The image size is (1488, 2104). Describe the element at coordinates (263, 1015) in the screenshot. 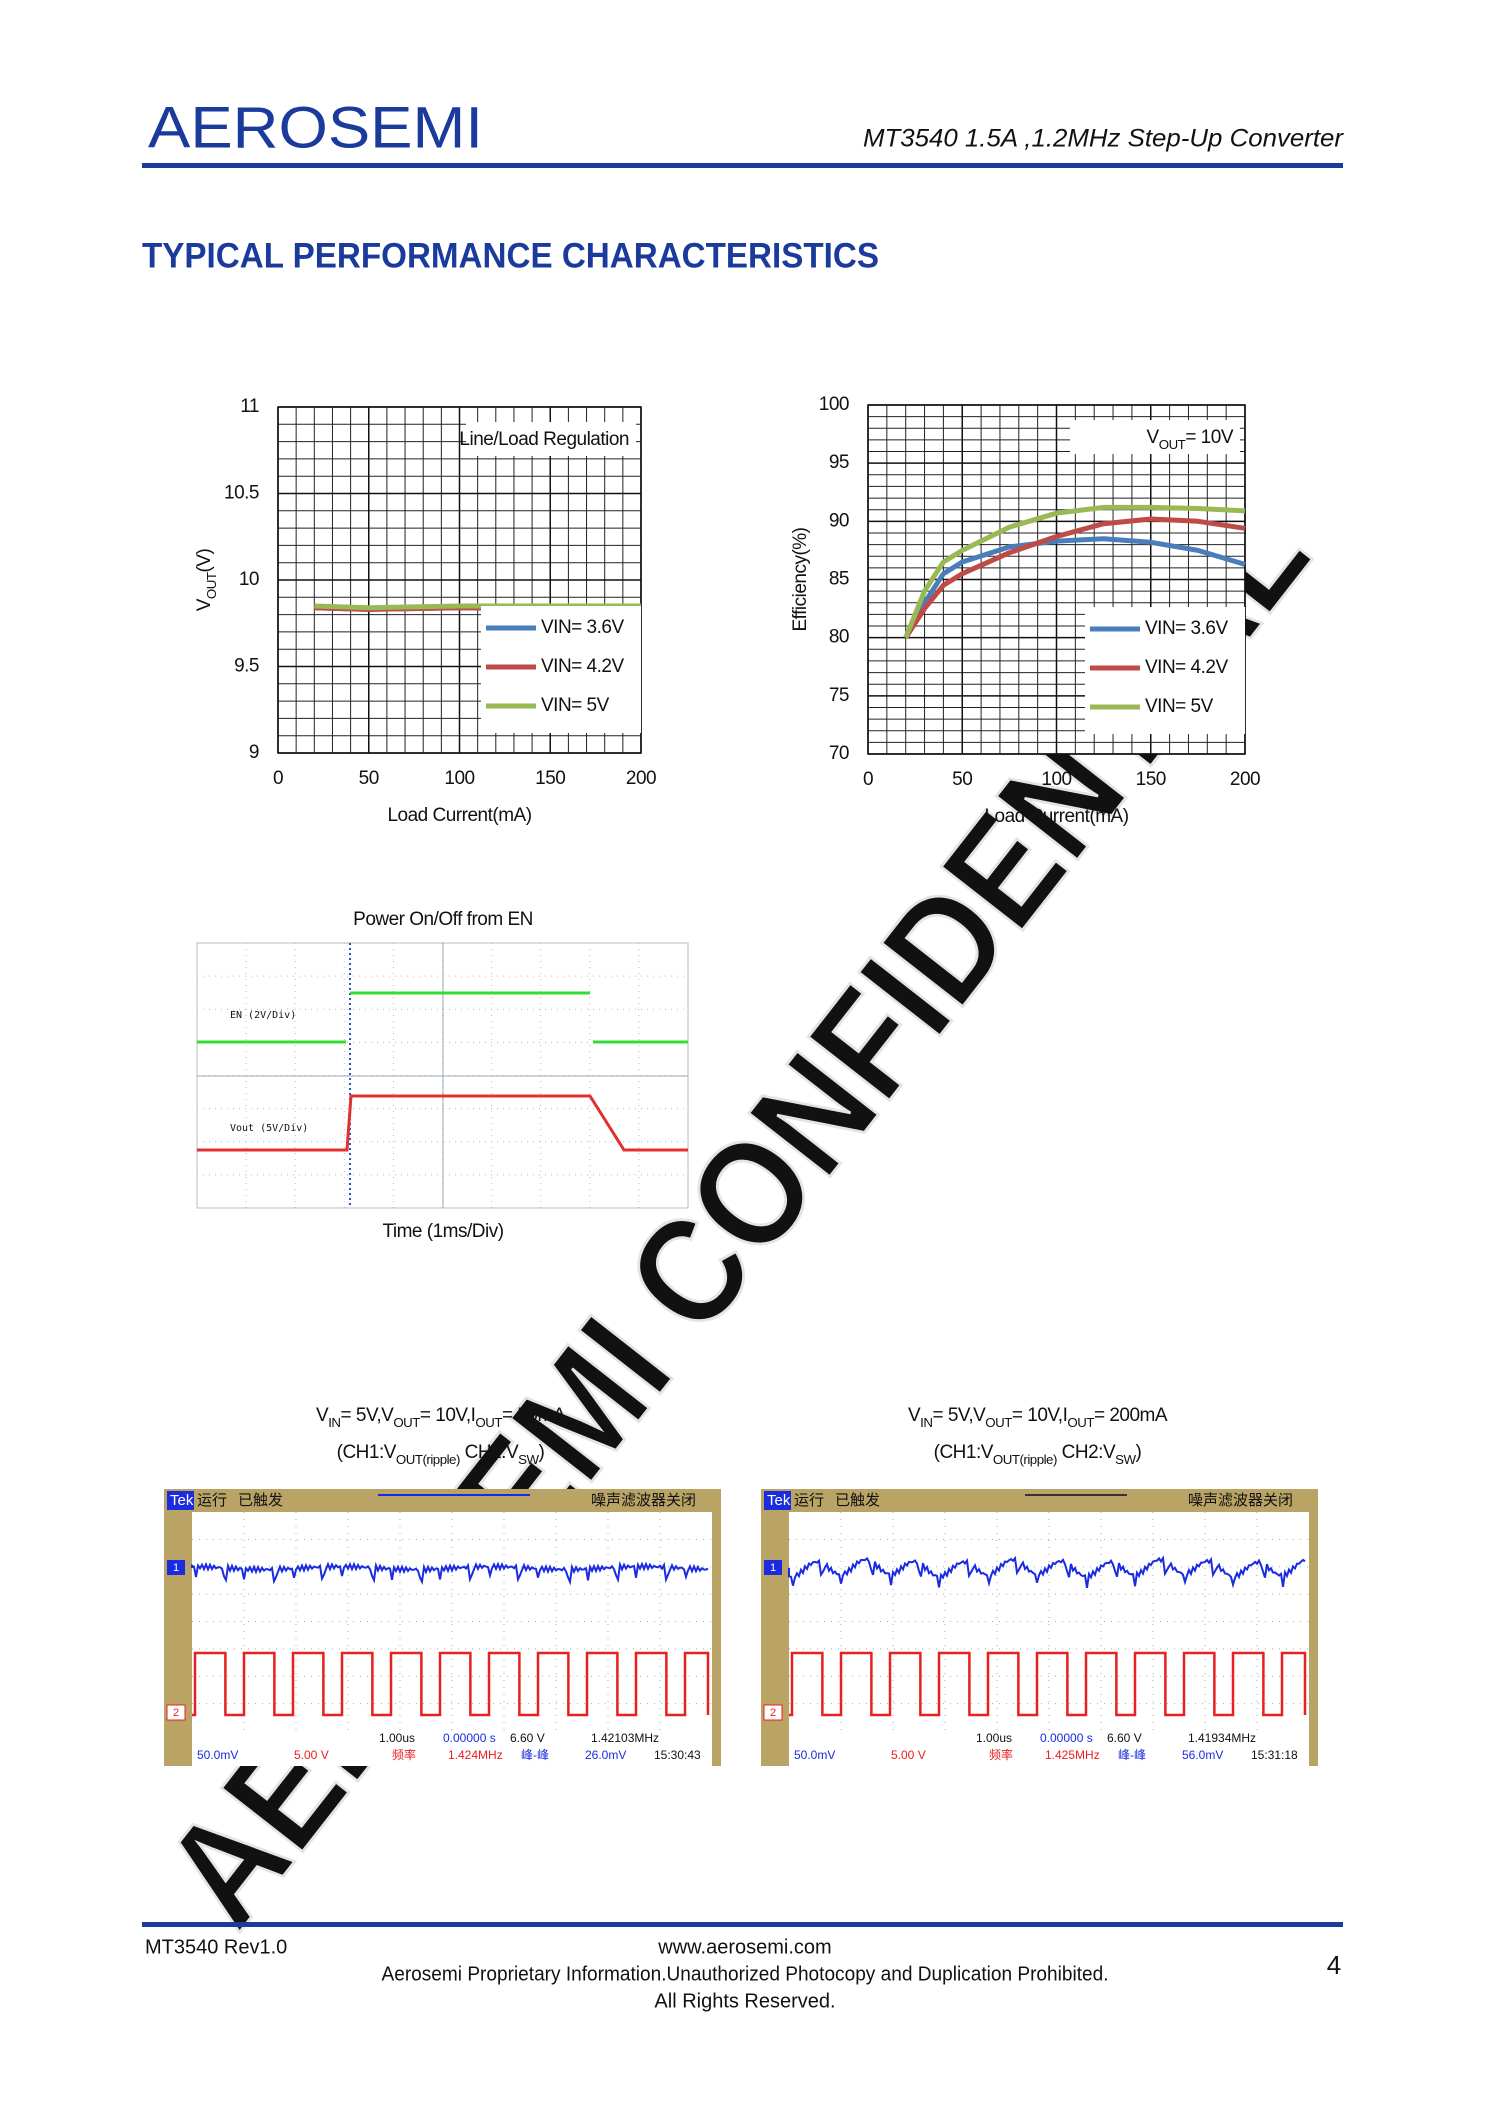

I see `trace-label: EN (2V/Div)` at that location.